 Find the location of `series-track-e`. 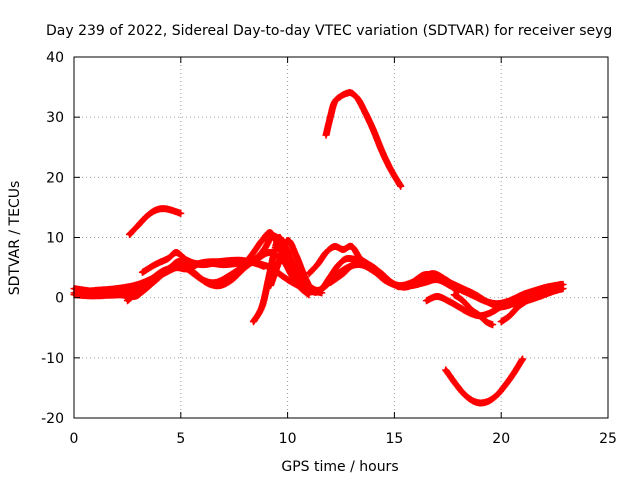

series-track-e is located at coordinates (203, 262).